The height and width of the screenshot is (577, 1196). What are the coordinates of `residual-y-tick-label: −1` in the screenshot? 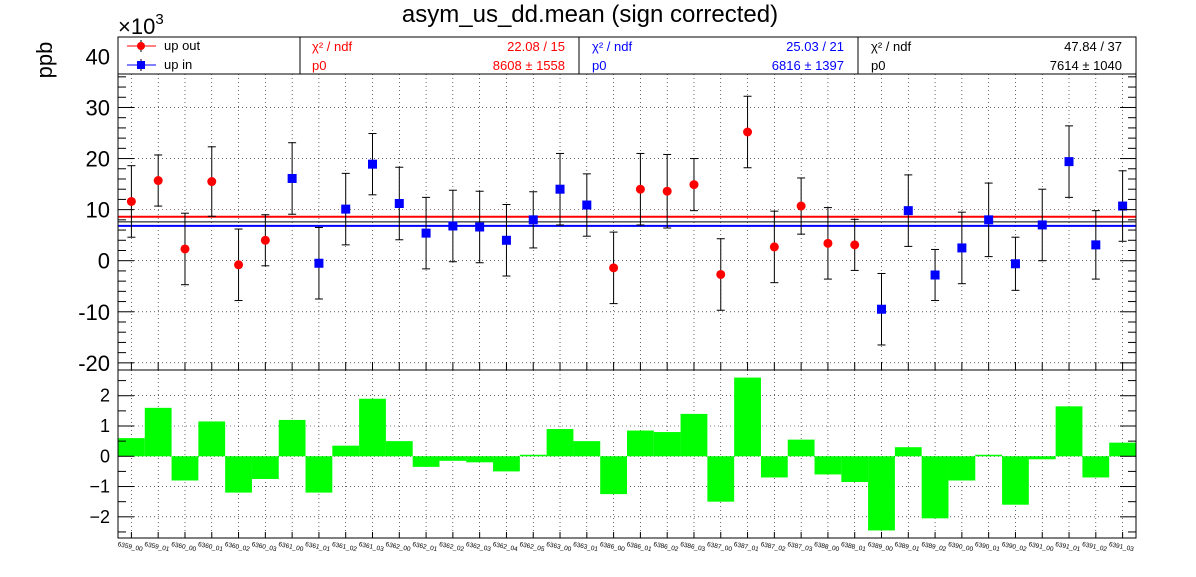 It's located at (99, 487).